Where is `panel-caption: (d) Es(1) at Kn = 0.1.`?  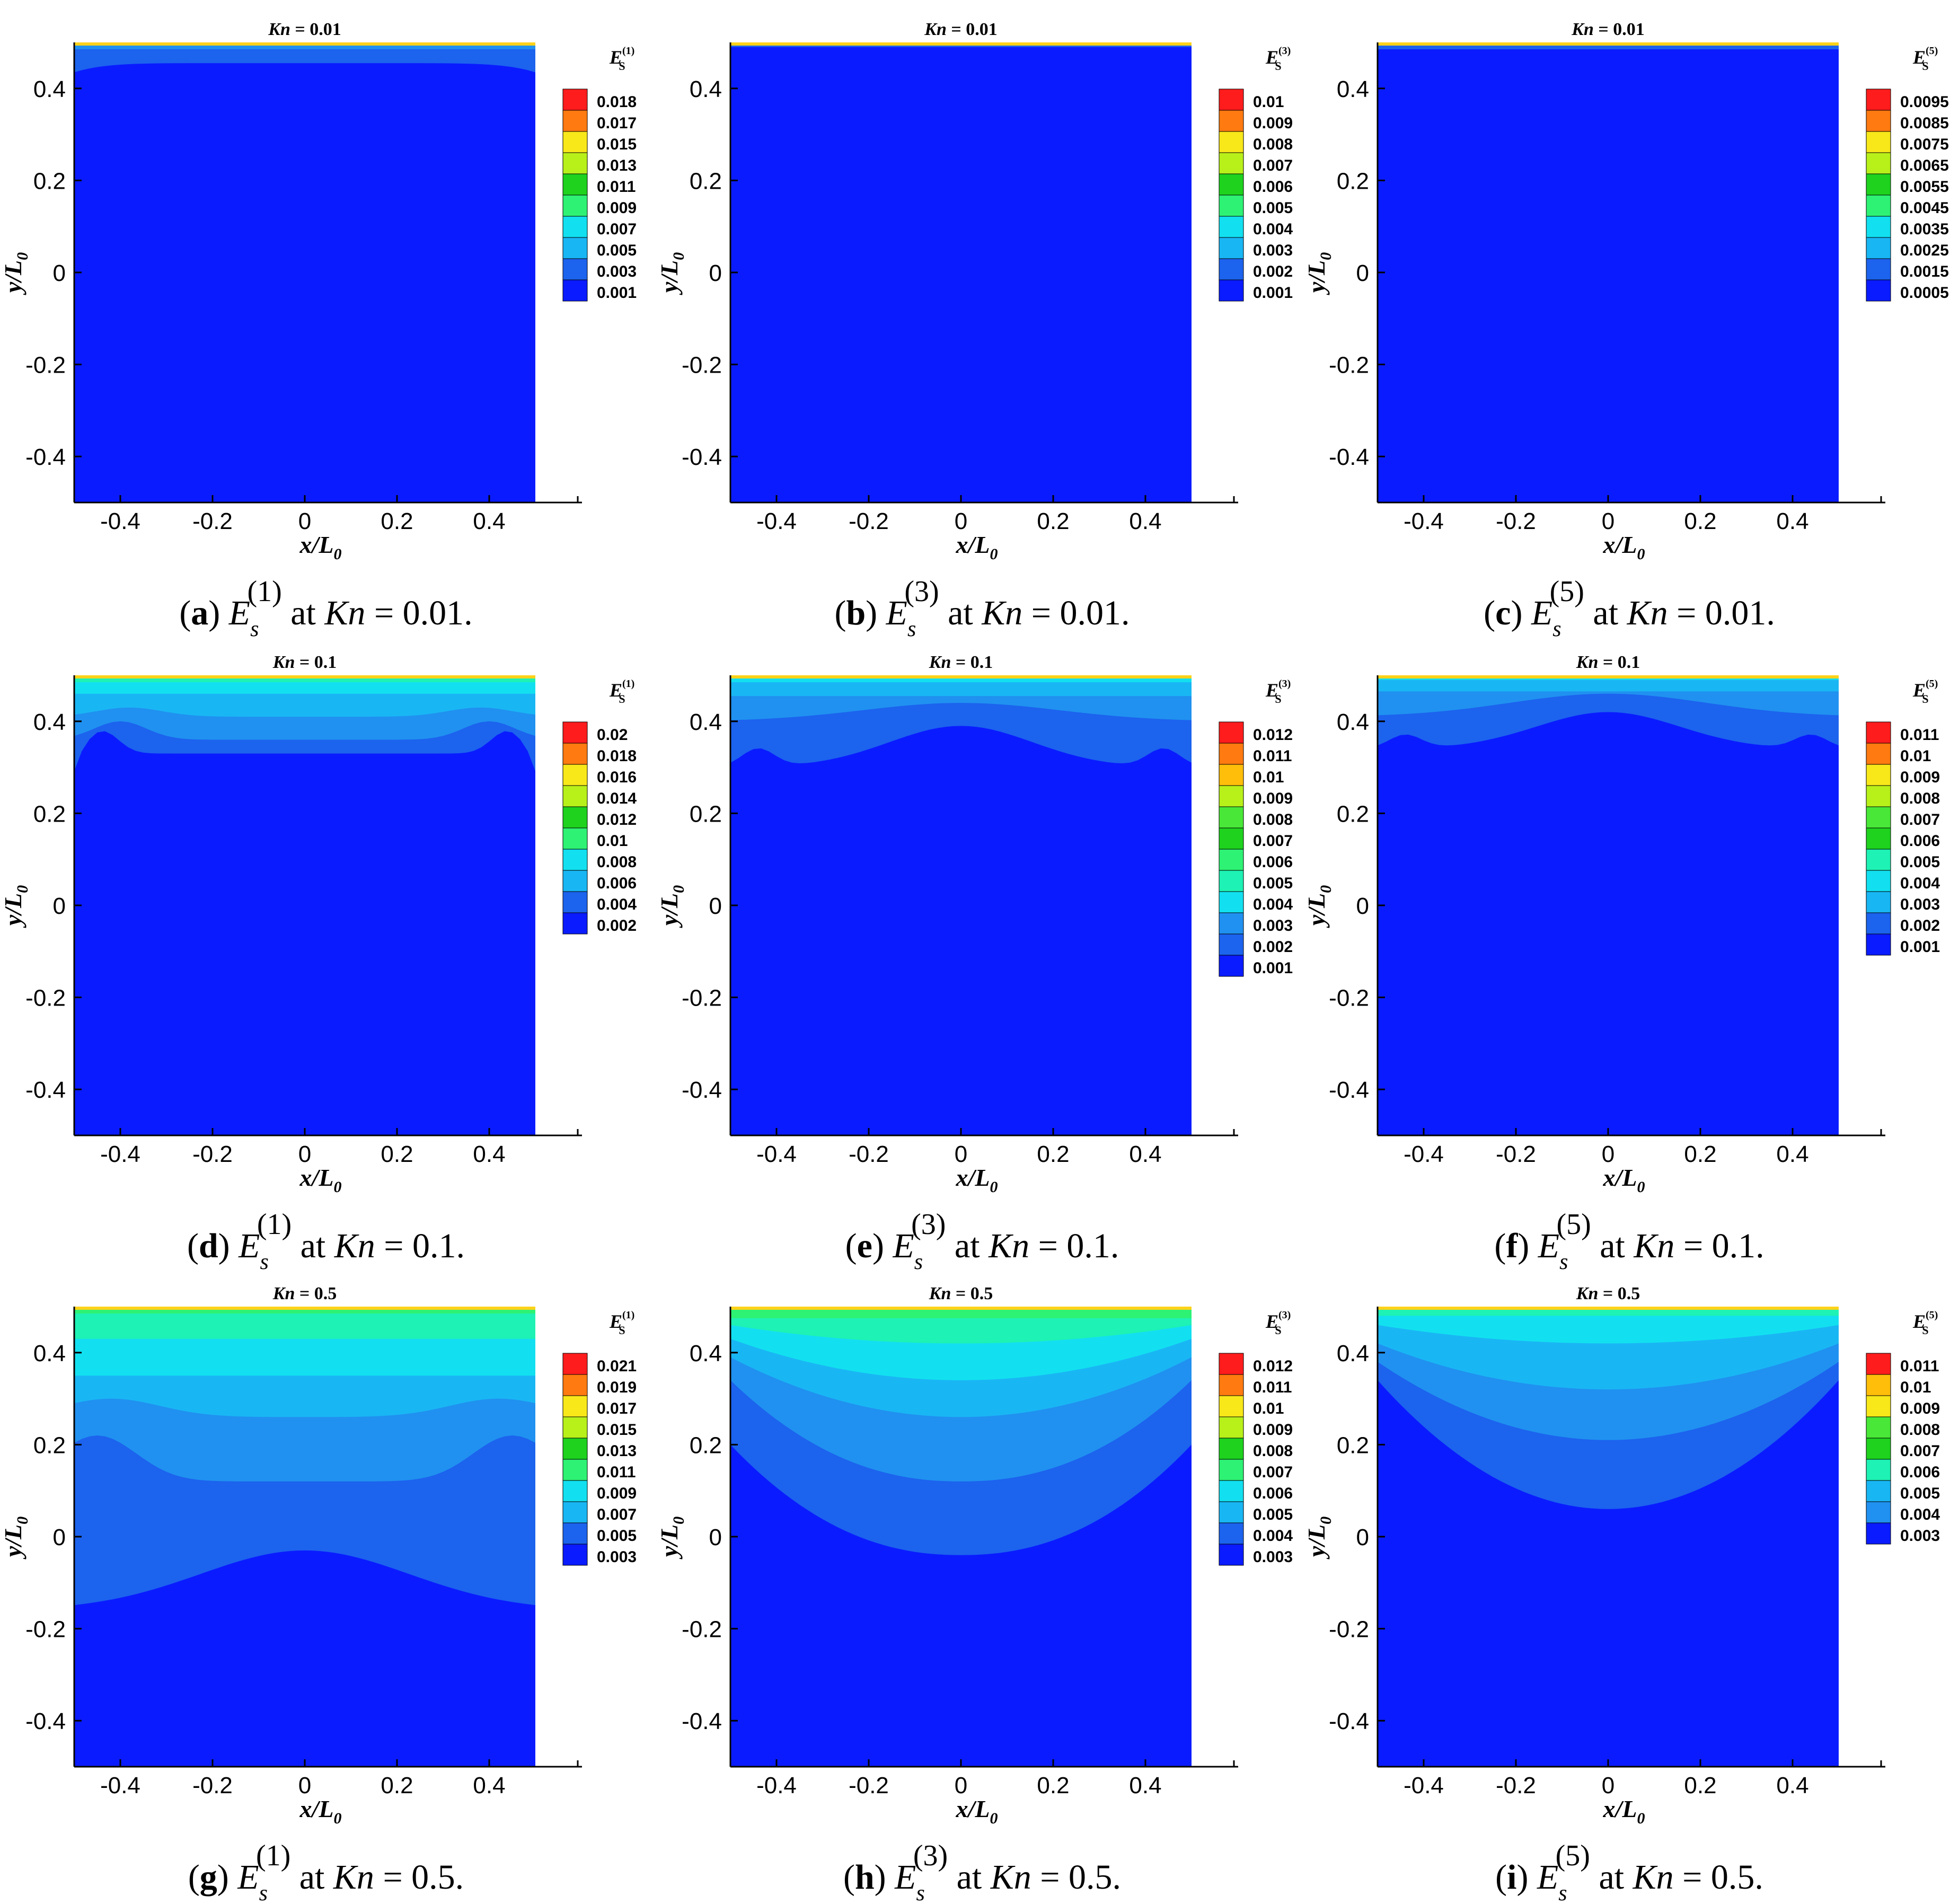
panel-caption: (d) Es(1) at Kn = 0.1. is located at coordinates (326, 1241).